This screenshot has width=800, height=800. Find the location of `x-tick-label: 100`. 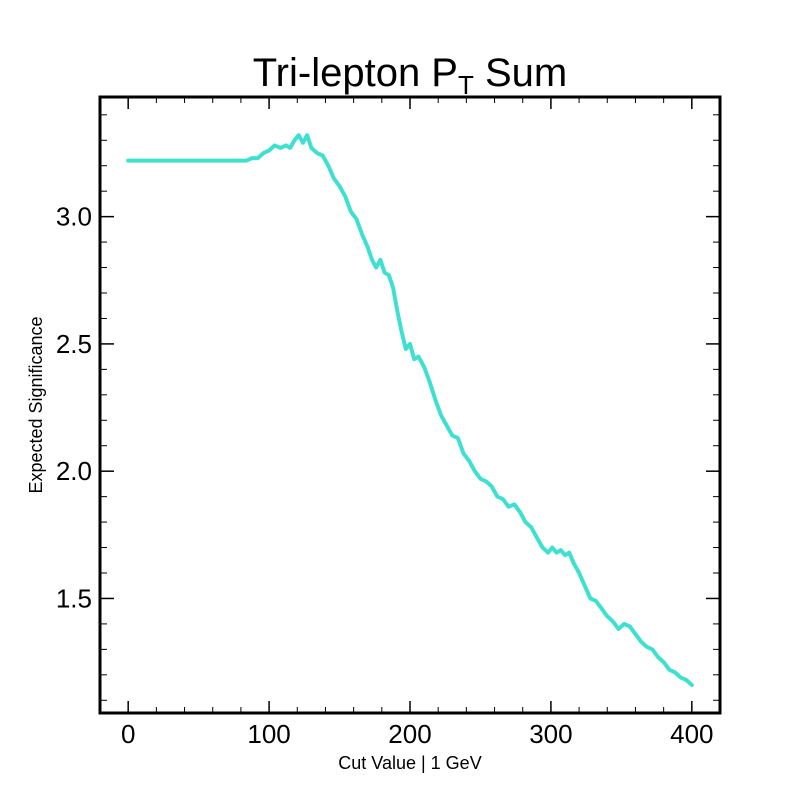

x-tick-label: 100 is located at coordinates (268, 734).